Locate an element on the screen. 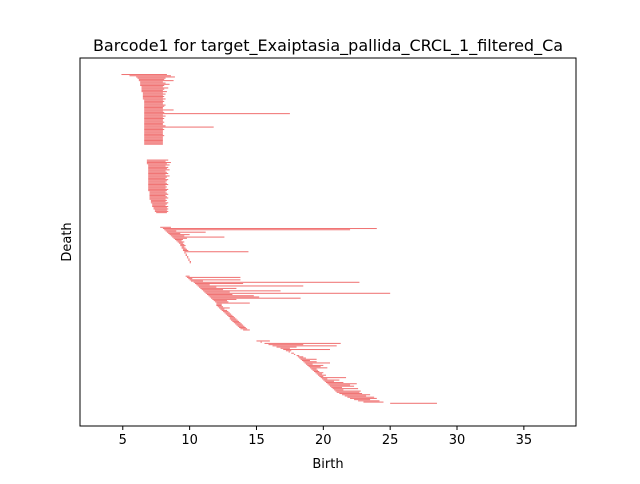 The image size is (640, 484). x-tick-label: 10 is located at coordinates (189, 440).